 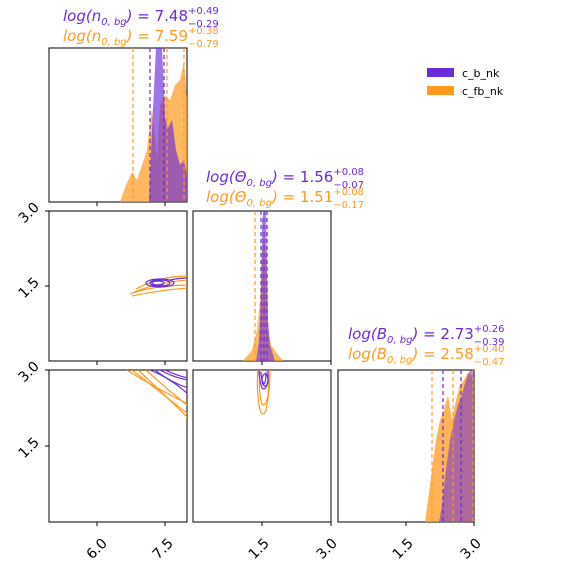 I want to click on title-B-c_b_nk-minus: −0.39, so click(x=489, y=342).